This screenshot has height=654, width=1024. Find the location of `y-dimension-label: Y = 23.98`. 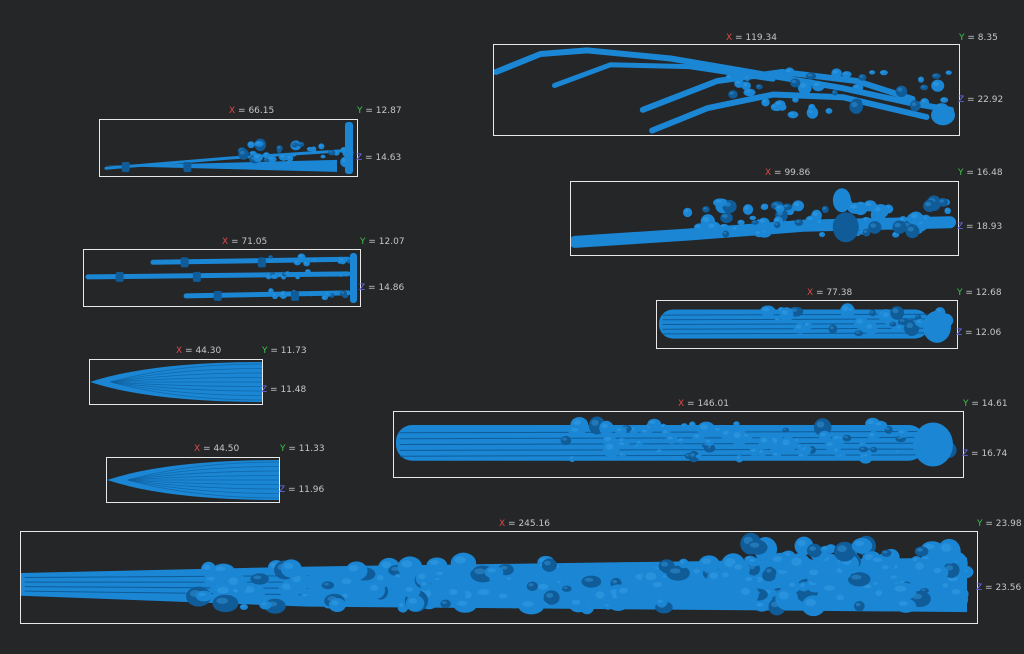

y-dimension-label: Y = 23.98 is located at coordinates (999, 524).